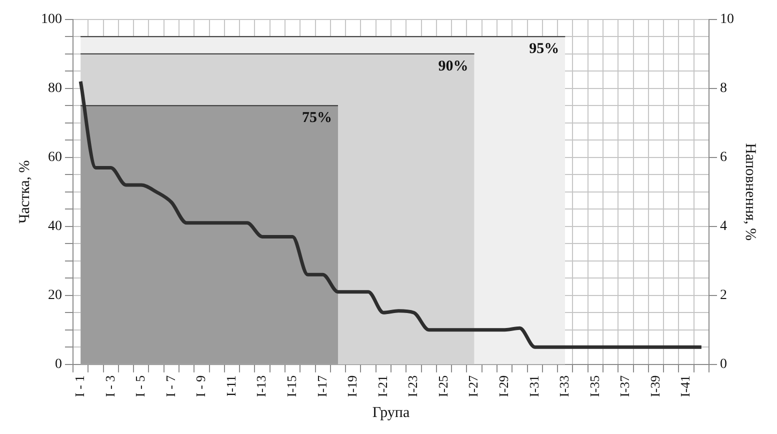 Image resolution: width=777 pixels, height=434 pixels. Describe the element at coordinates (564, 386) in the screenshot. I see `x-tick-label: I-33` at that location.